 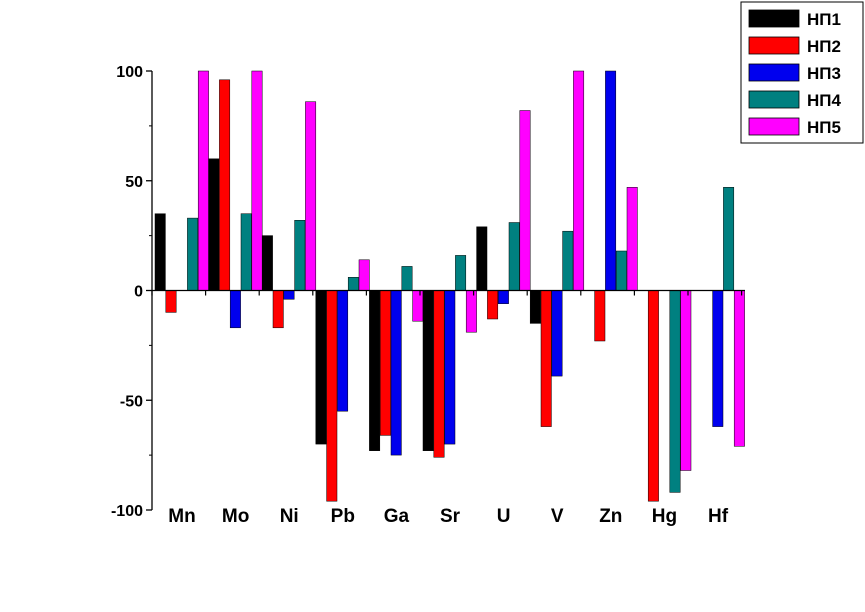 I want to click on legend-label-1: НП1, so click(x=824, y=19).